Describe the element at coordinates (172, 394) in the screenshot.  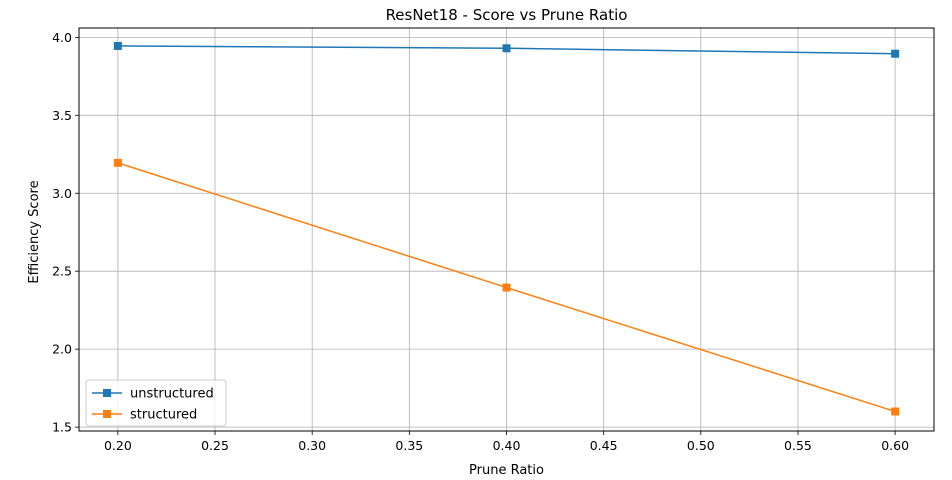
I see `legend-label: unstructured` at that location.